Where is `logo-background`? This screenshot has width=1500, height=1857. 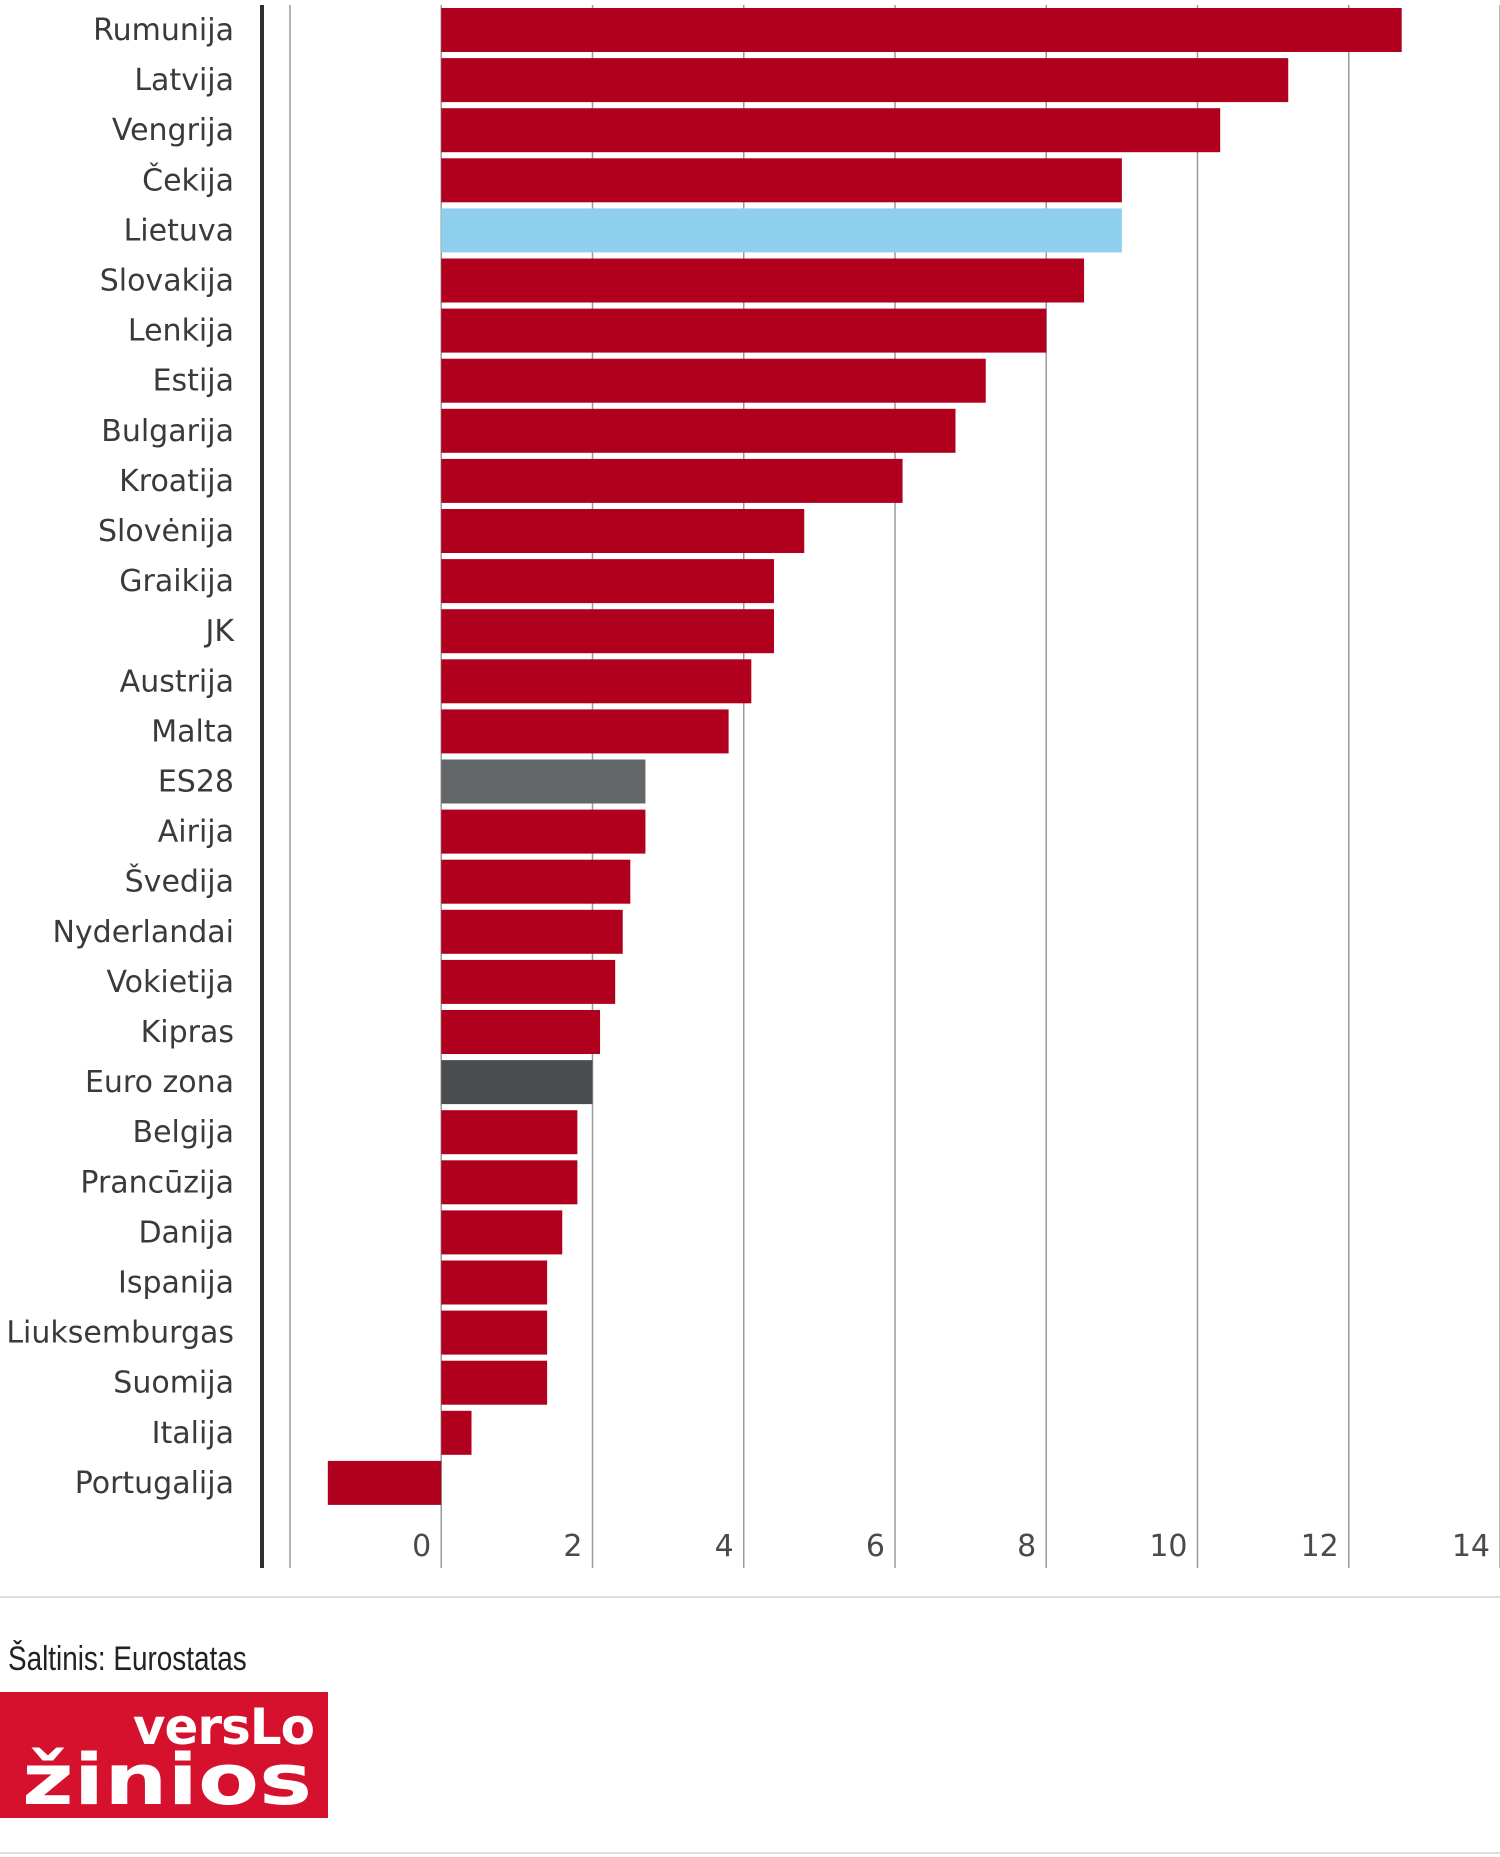
logo-background is located at coordinates (164, 1755).